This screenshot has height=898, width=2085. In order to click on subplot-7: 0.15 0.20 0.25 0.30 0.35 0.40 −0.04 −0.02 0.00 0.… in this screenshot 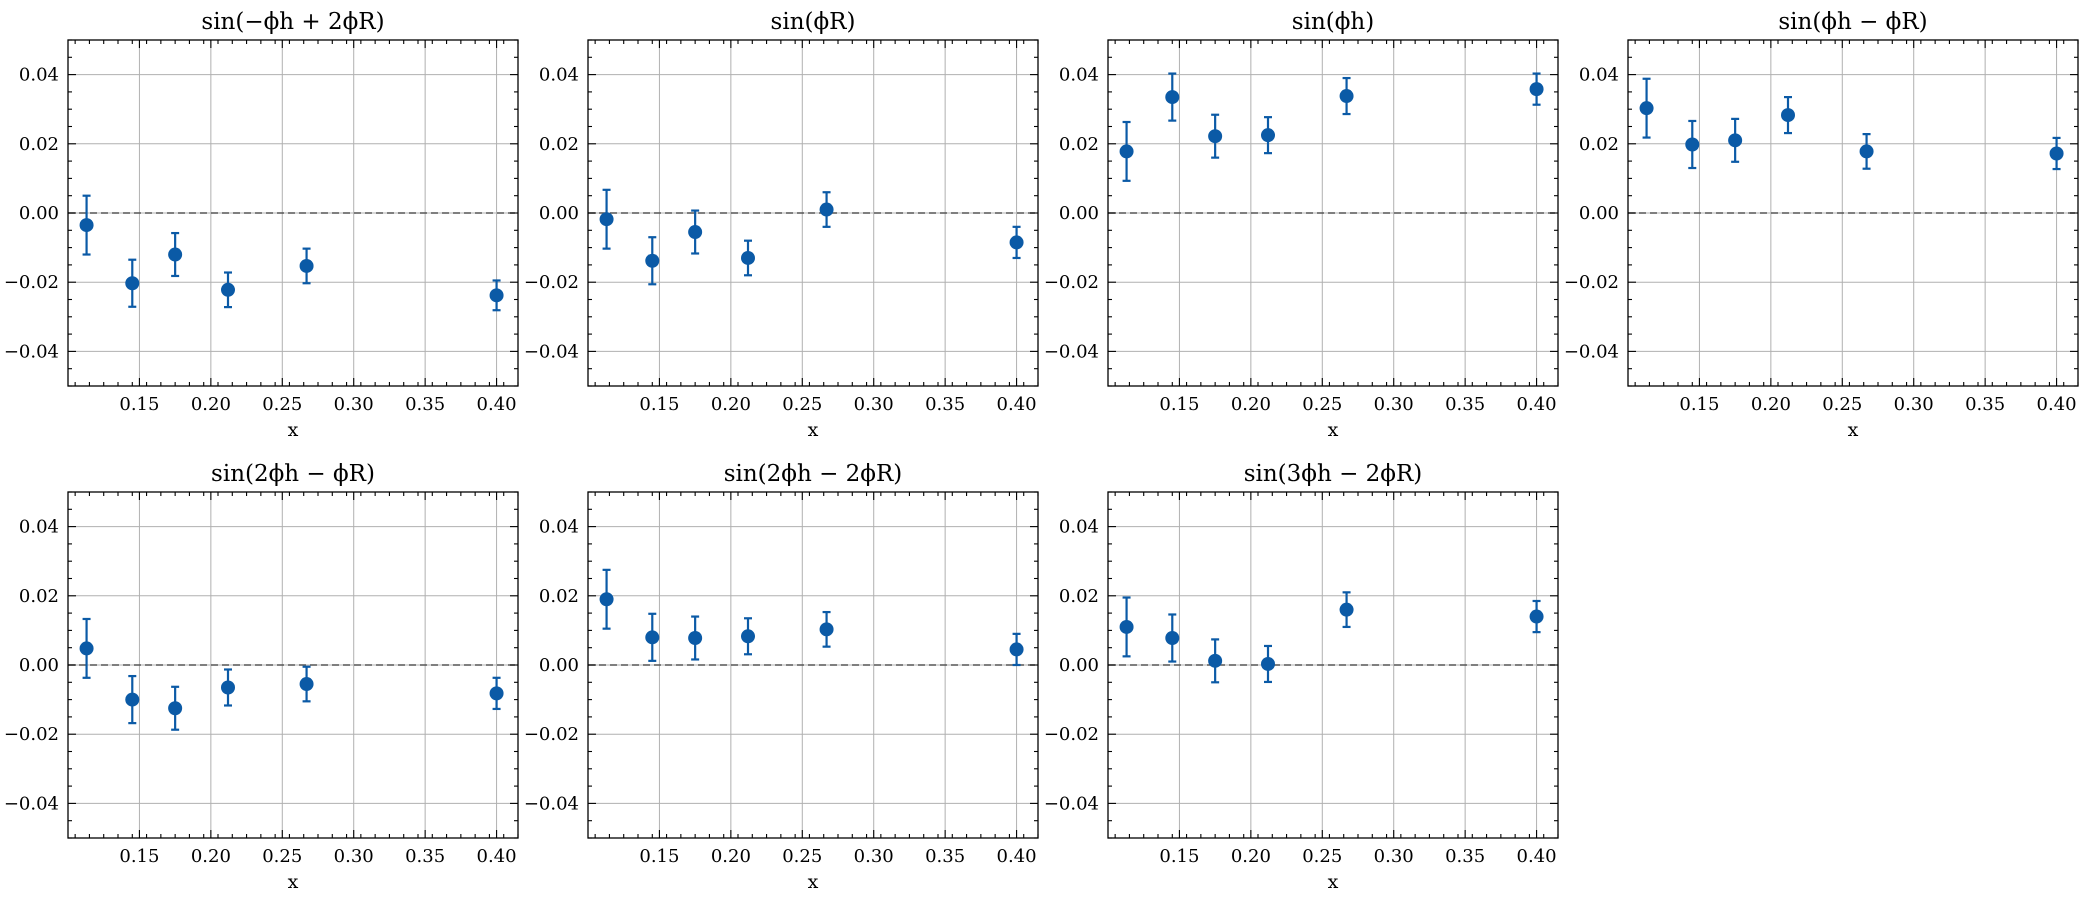, I will do `click(1301, 677)`.